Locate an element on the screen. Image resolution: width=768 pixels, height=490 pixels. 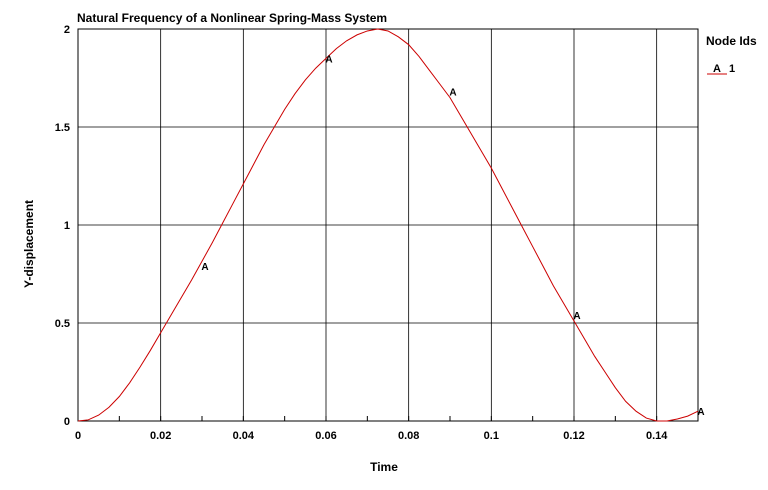
x-tick-label: 0.14 is located at coordinates (657, 436).